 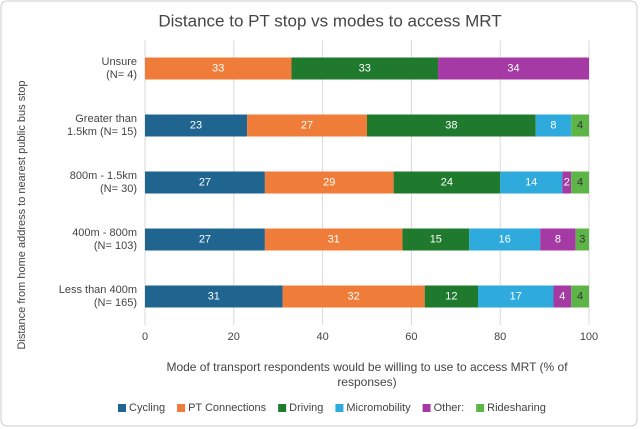 I want to click on x-tick-label: 60, so click(x=411, y=337).